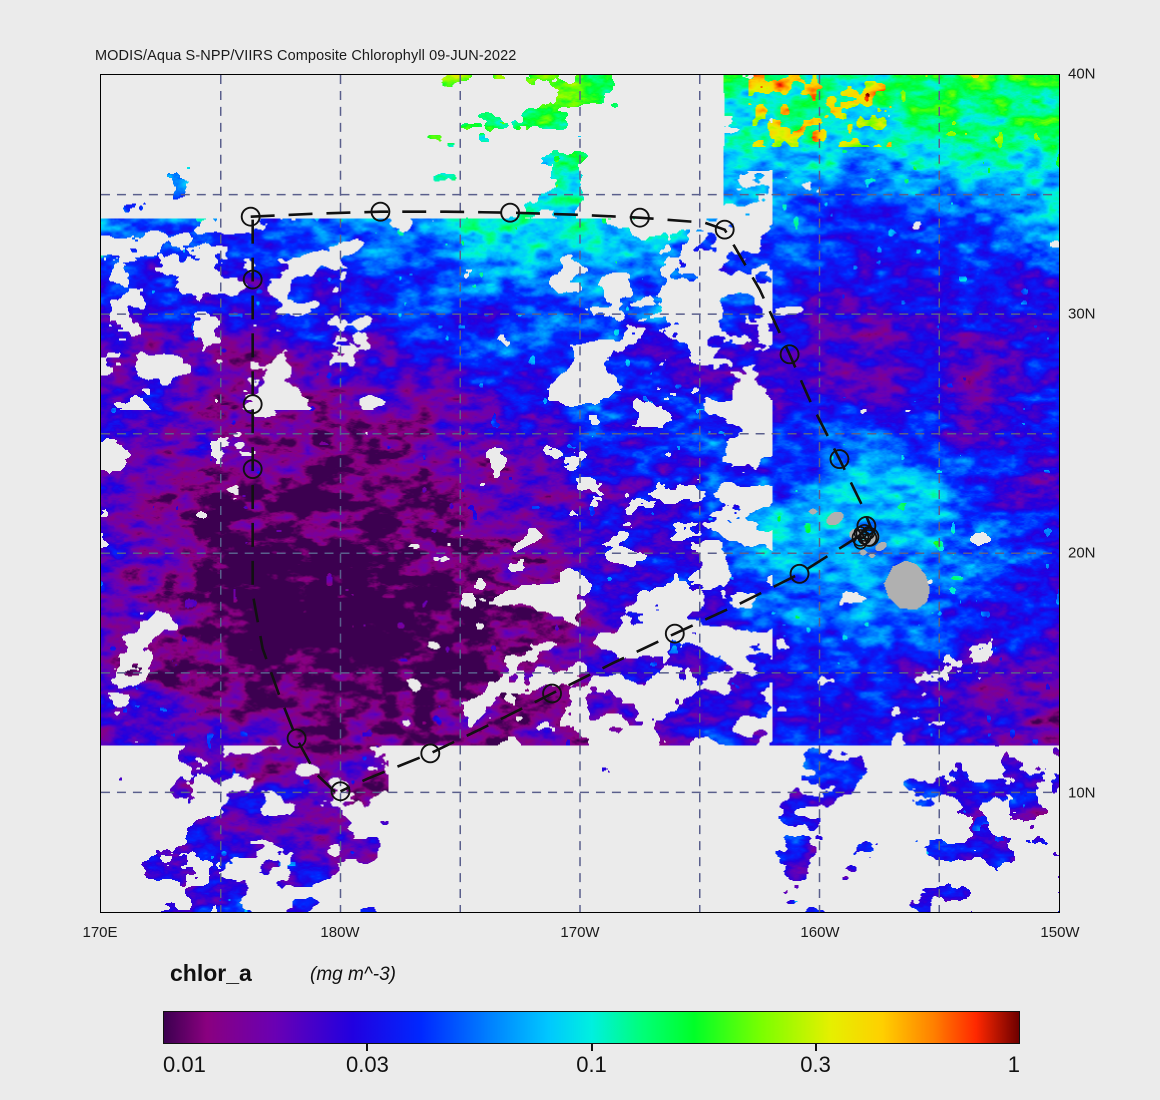  Describe the element at coordinates (1082, 314) in the screenshot. I see `y-tick-label-1: 30N` at that location.